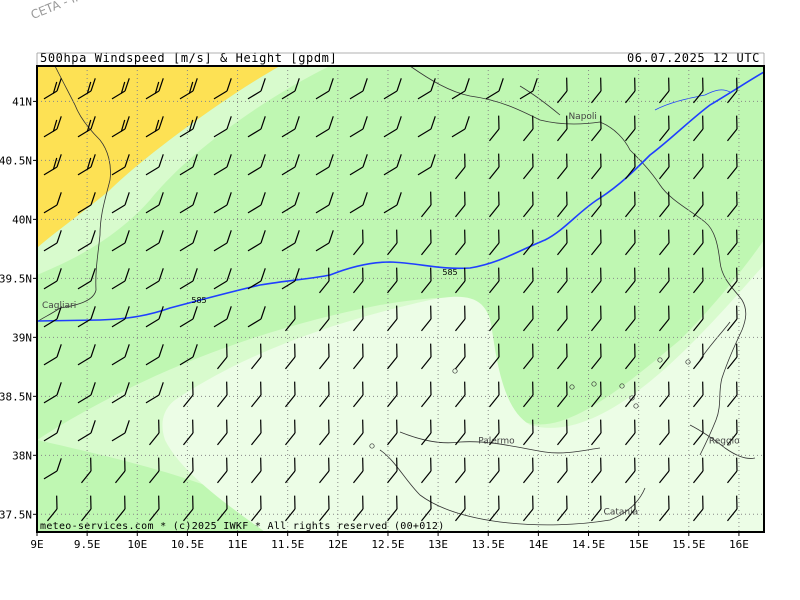  Describe the element at coordinates (538, 544) in the screenshot. I see `x-tick-label: 14E` at that location.